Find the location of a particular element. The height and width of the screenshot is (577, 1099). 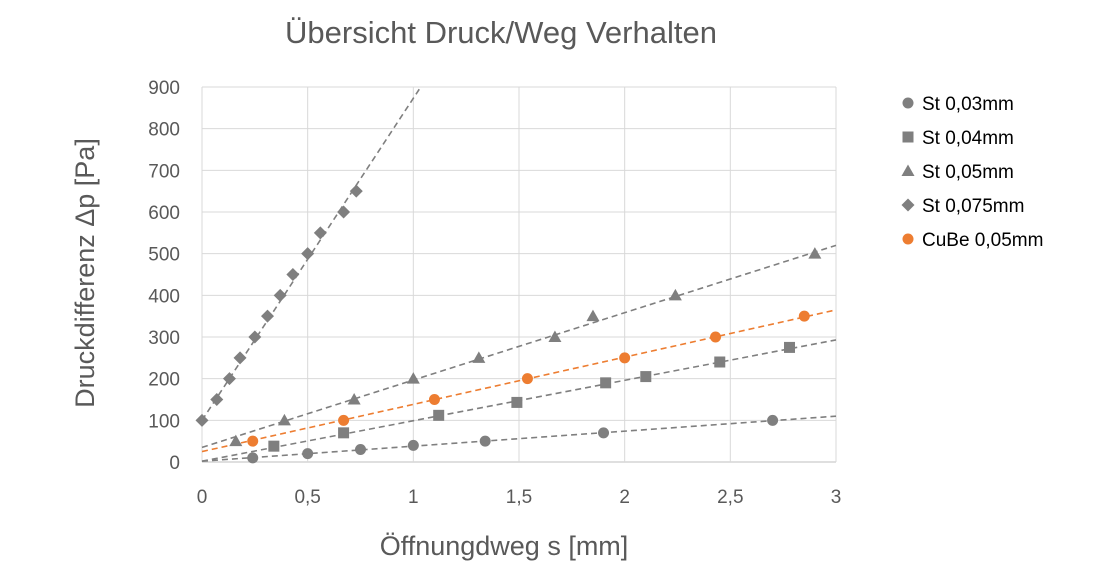

y-tick-label: 100 is located at coordinates (164, 421).